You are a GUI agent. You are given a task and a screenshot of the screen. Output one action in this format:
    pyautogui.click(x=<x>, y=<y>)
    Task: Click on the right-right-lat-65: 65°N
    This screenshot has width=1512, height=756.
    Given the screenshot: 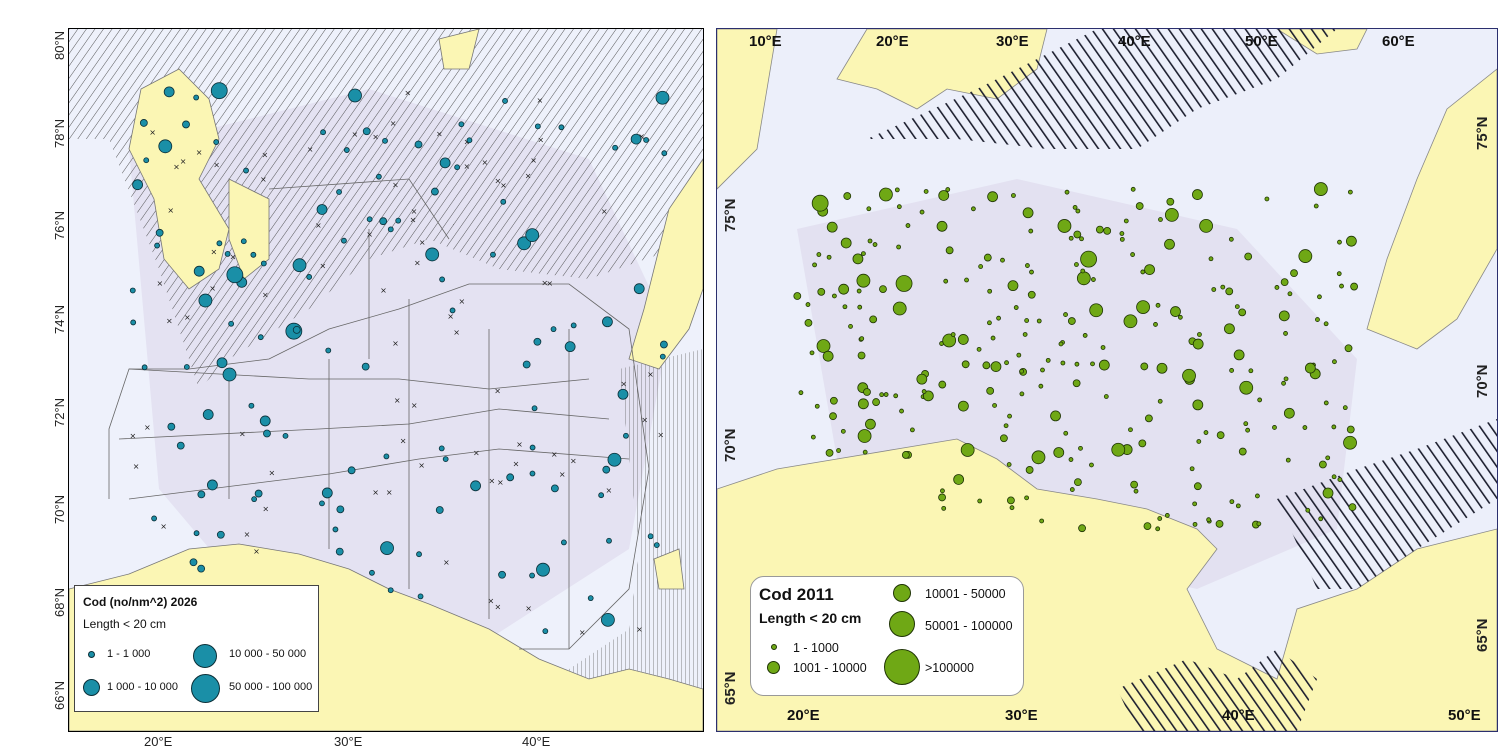 What is the action you would take?
    pyautogui.click(x=1482, y=635)
    